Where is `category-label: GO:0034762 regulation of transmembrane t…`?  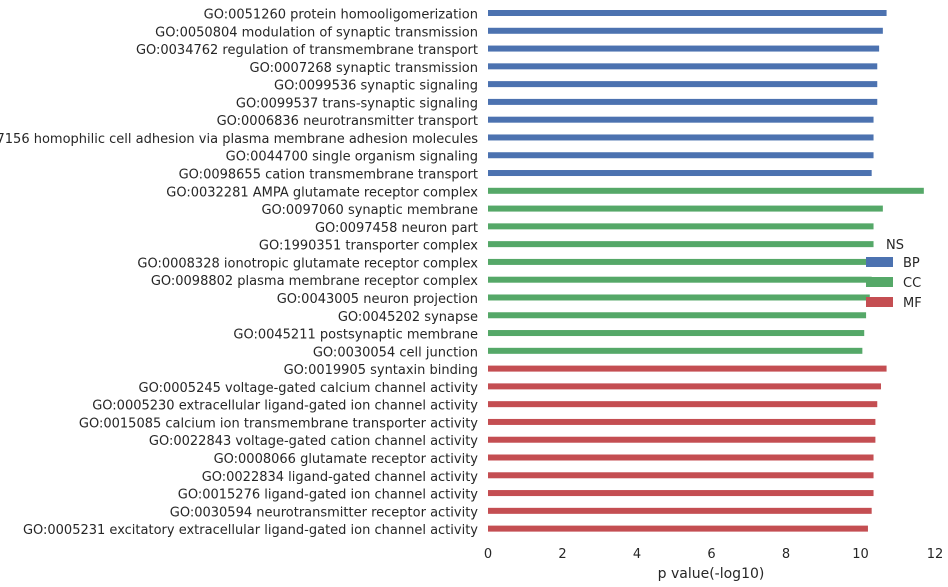 category-label: GO:0034762 regulation of transmembrane t… is located at coordinates (307, 50).